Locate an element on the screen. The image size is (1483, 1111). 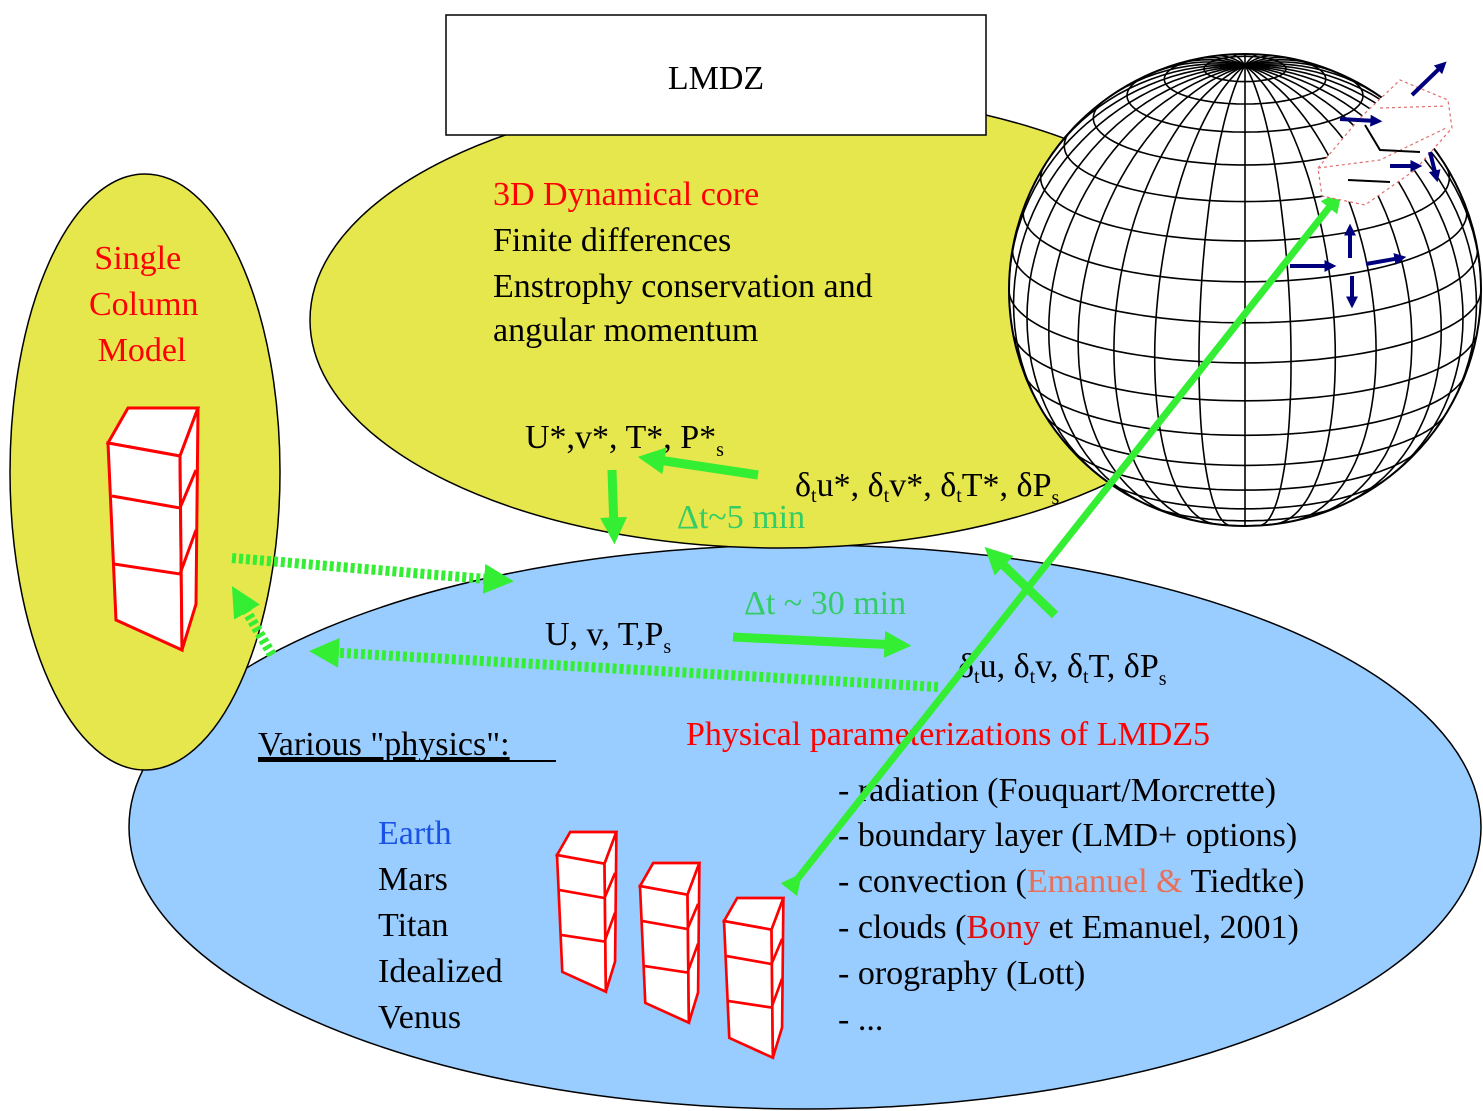
param-convection: - convection (Emanuel & Tiedtke) is located at coordinates (1071, 881).